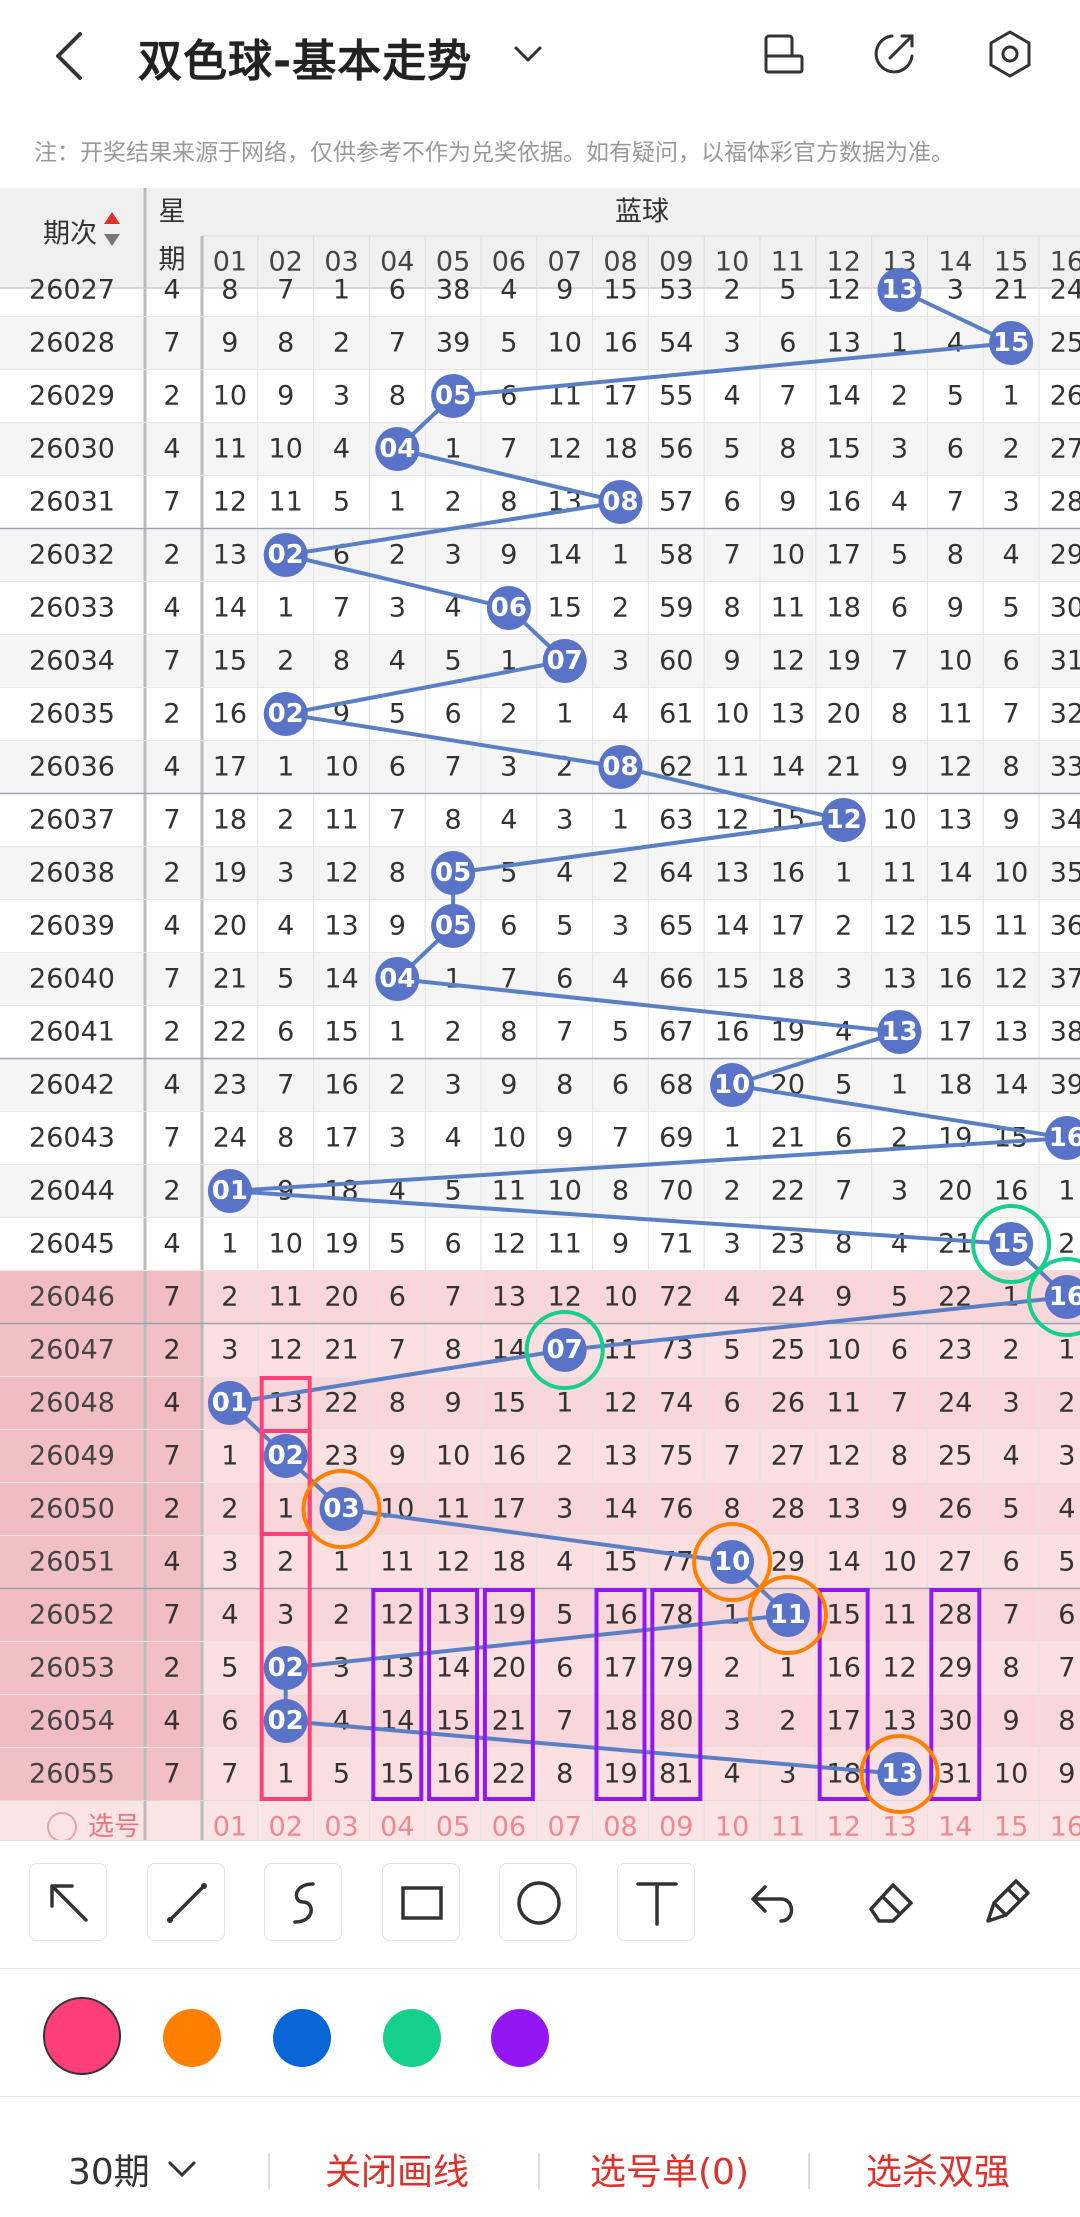 This screenshot has width=1080, height=2217. Describe the element at coordinates (520, 2038) in the screenshot. I see `color-swatch-purple` at that location.